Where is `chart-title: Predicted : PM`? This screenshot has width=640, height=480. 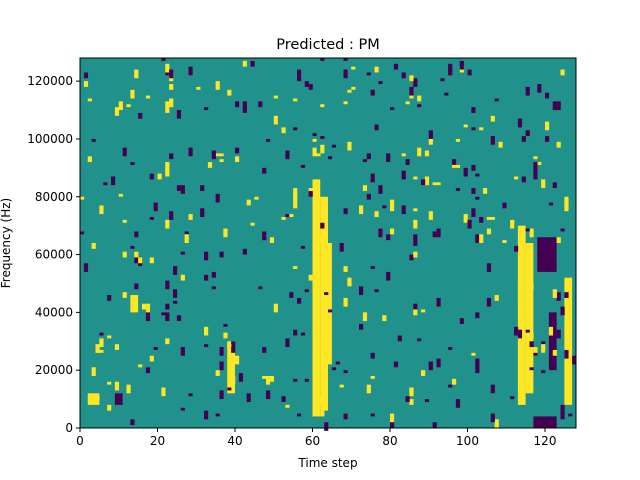 chart-title: Predicted : PM is located at coordinates (327, 45).